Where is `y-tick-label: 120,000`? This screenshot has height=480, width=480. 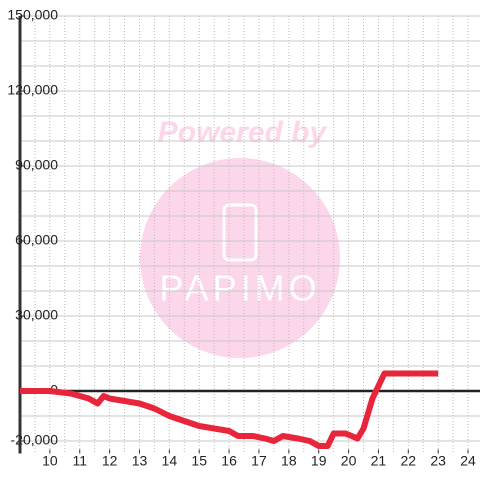
y-tick-label: 120,000 is located at coordinates (32, 90).